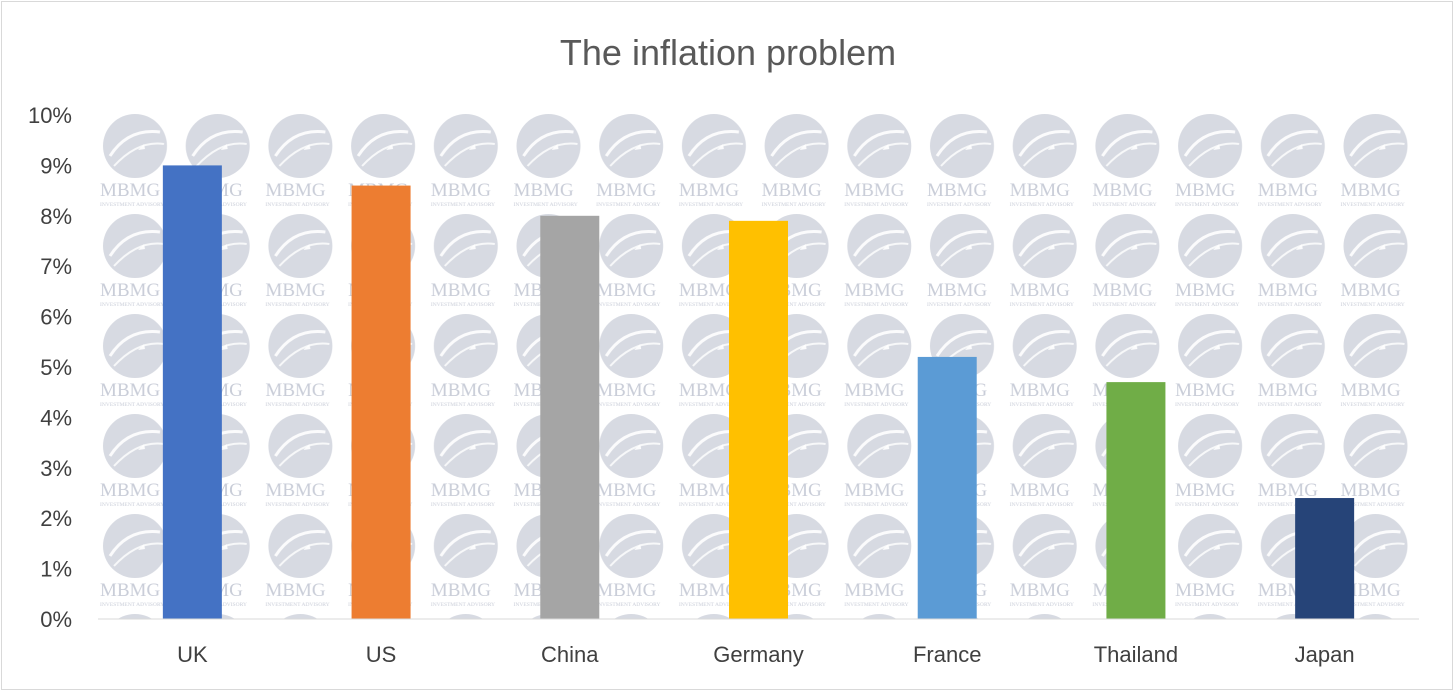 Image resolution: width=1456 pixels, height=693 pixels. What do you see at coordinates (56, 518) in the screenshot?
I see `y-tick-label: 2%` at bounding box center [56, 518].